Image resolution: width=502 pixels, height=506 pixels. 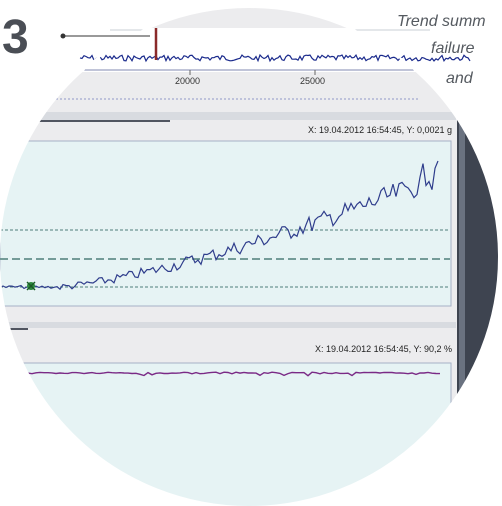 I want to click on axis-unit-label: CPM), so click(x=15, y=92).